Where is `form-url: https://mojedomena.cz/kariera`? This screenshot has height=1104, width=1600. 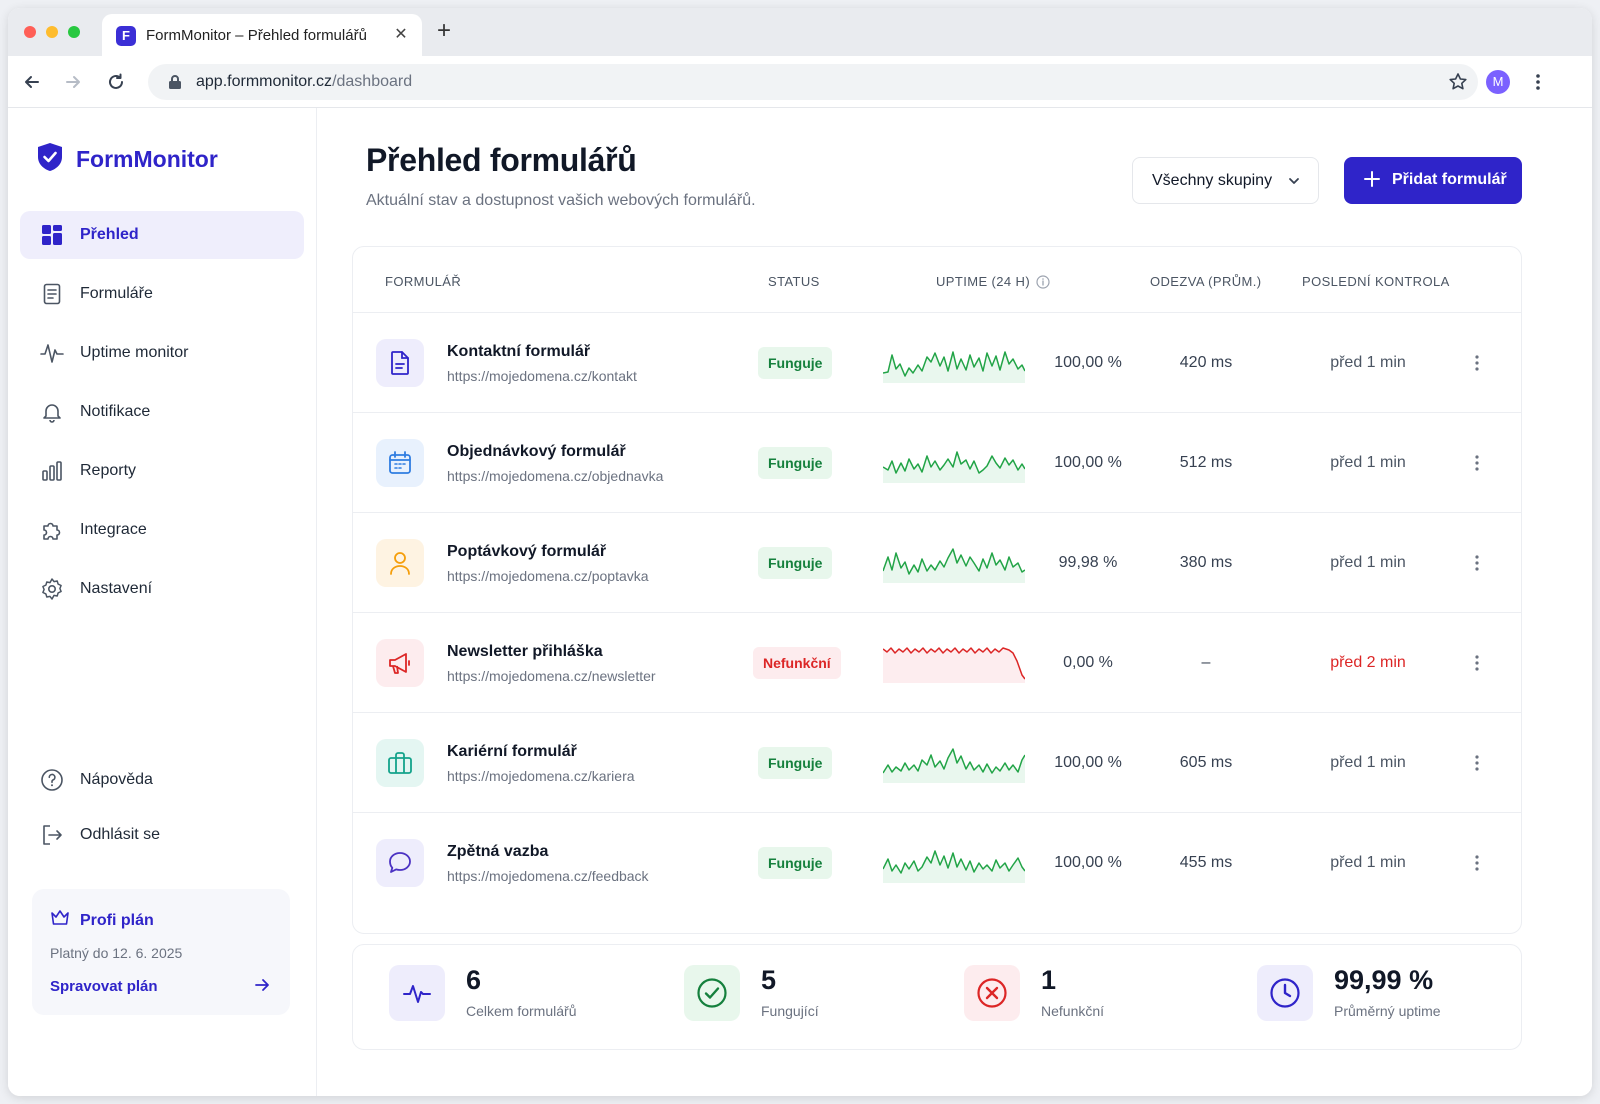
form-url: https://mojedomena.cz/kariera is located at coordinates (541, 776).